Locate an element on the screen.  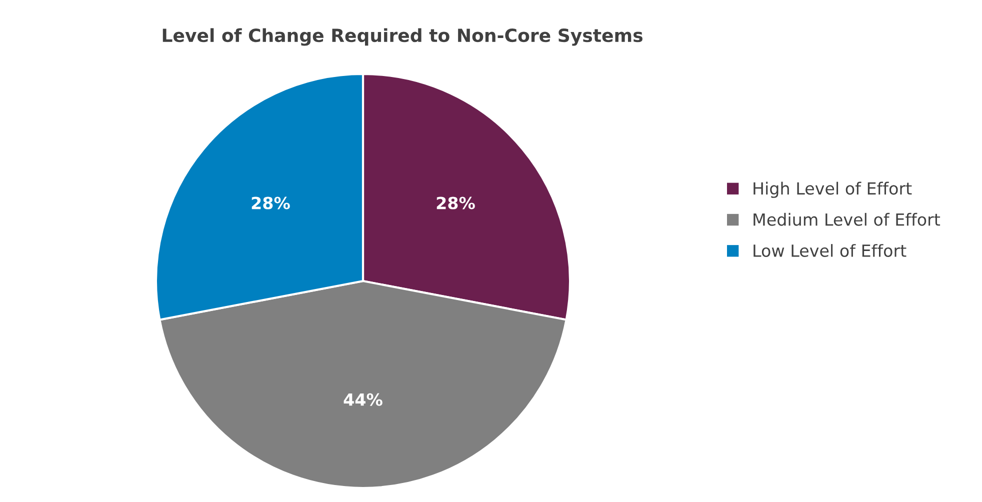
legend-label: Medium Level of Effort is located at coordinates (847, 219).